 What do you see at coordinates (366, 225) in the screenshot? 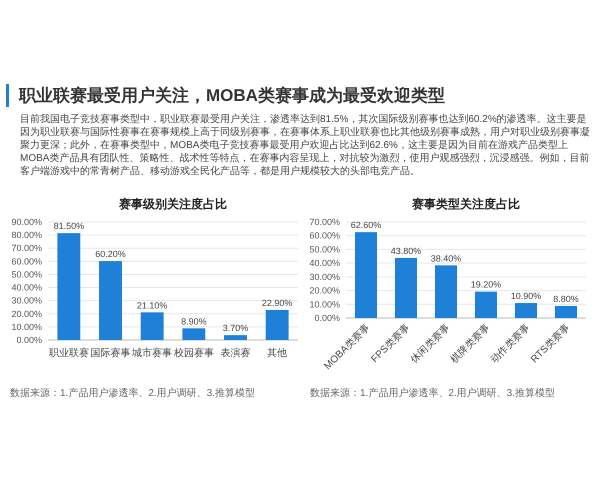
I see `data-label: 62.60%` at bounding box center [366, 225].